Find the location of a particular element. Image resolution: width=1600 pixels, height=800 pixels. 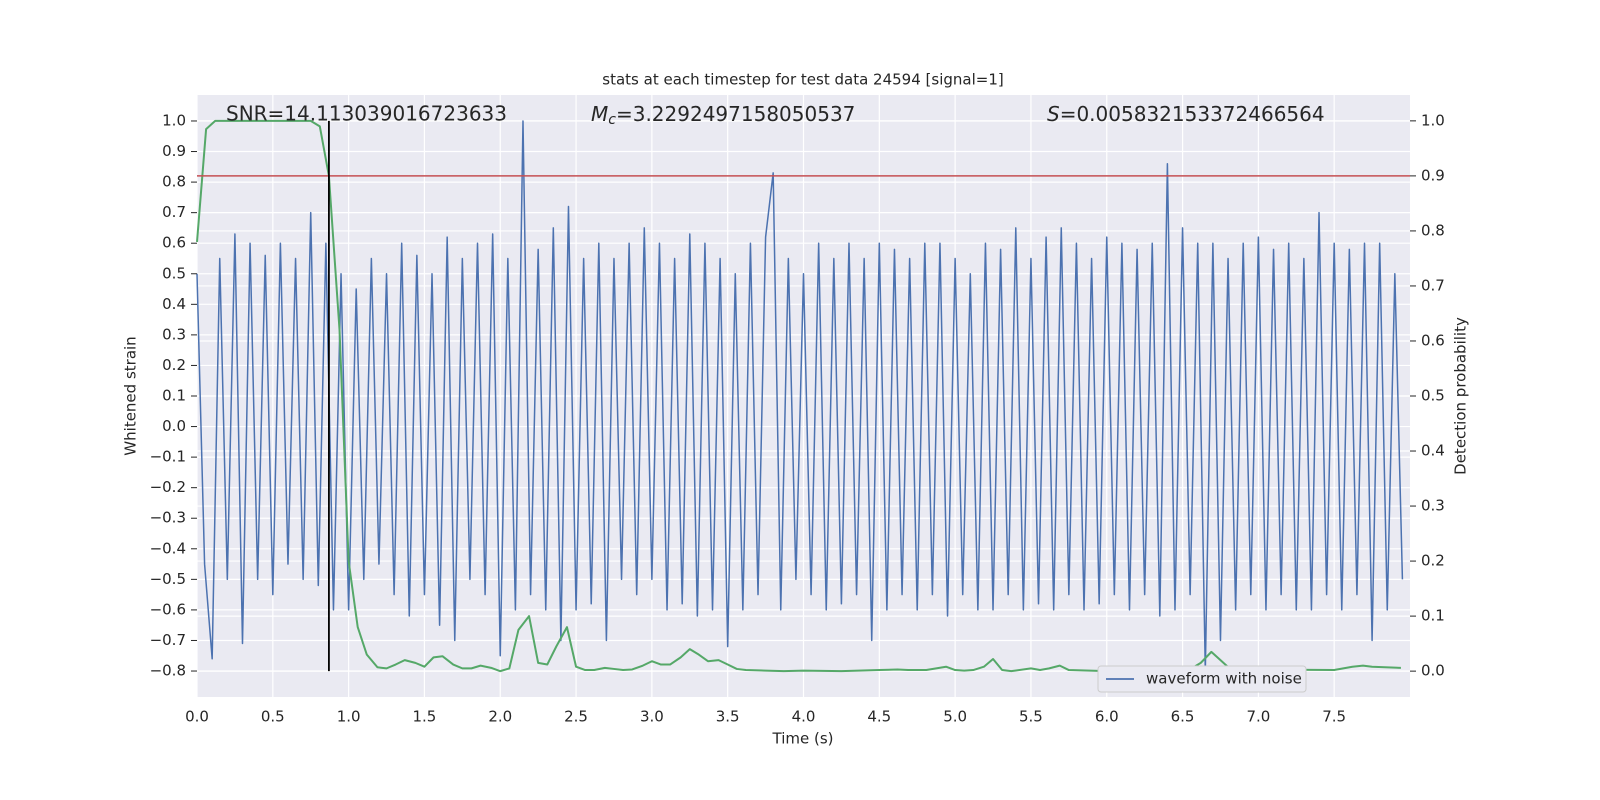

legend-box is located at coordinates (1202, 679).